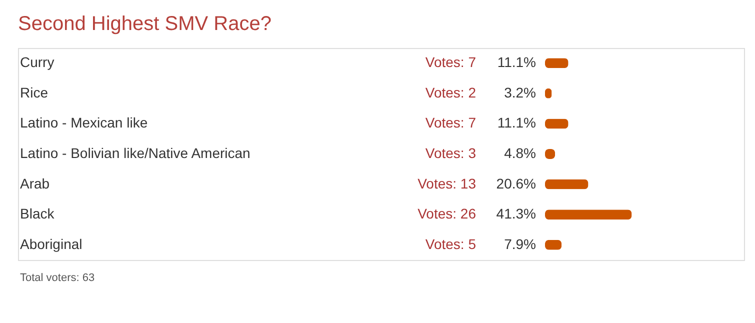  Describe the element at coordinates (447, 183) in the screenshot. I see `text: Votes: 13` at that location.